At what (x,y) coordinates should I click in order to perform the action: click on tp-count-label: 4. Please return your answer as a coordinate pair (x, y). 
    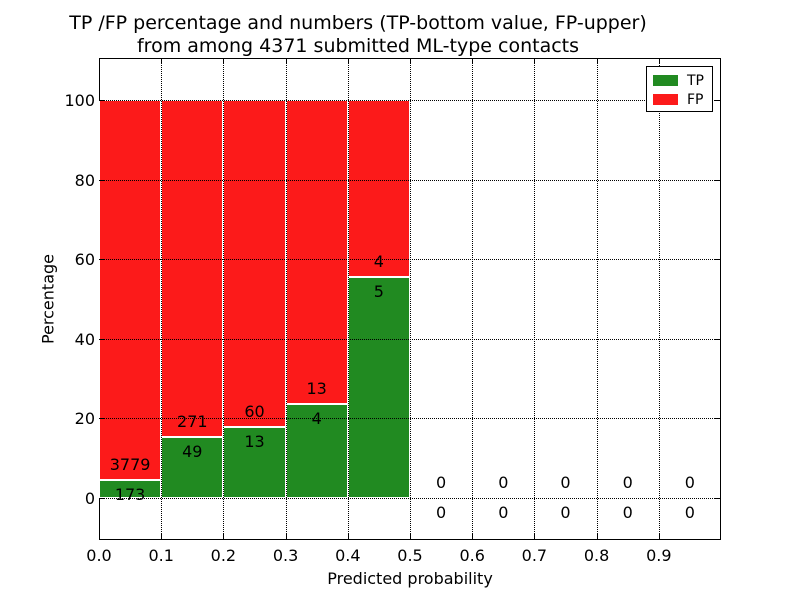
    Looking at the image, I should click on (316, 419).